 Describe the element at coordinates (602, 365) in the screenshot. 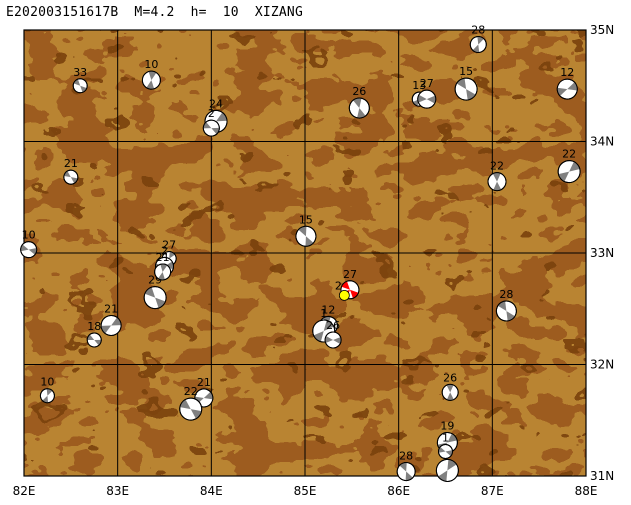

I see `lat-tick-label: 32N` at that location.